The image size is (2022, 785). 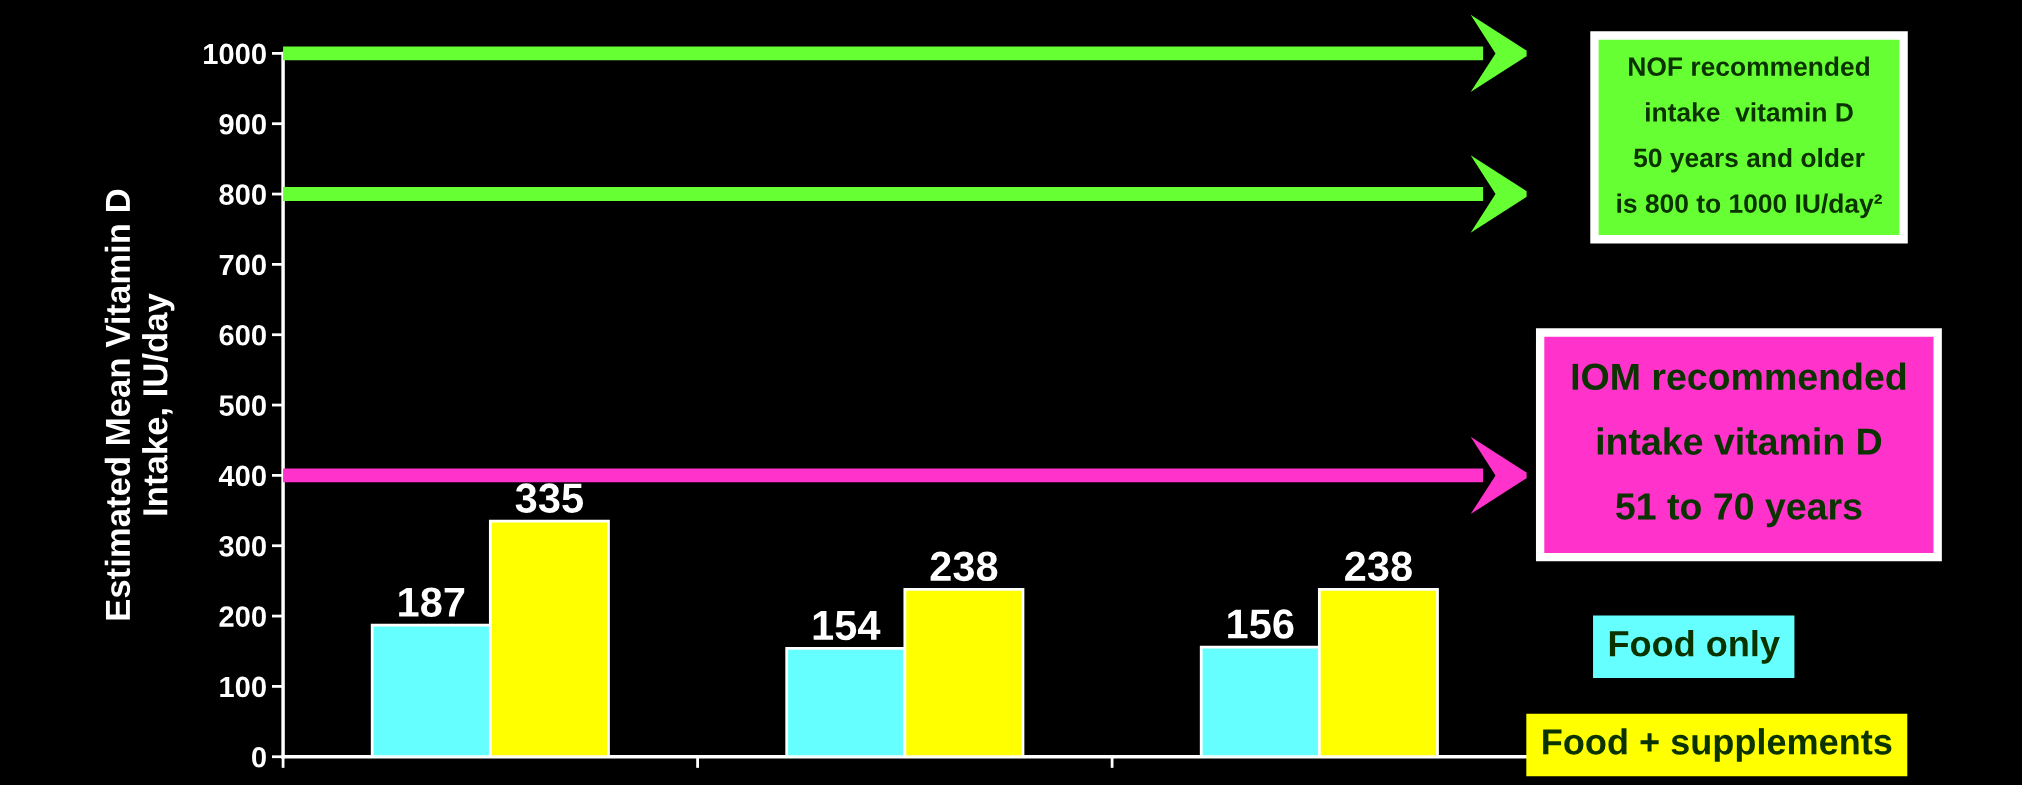 What do you see at coordinates (847, 626) in the screenshot?
I see `data-label: 154` at bounding box center [847, 626].